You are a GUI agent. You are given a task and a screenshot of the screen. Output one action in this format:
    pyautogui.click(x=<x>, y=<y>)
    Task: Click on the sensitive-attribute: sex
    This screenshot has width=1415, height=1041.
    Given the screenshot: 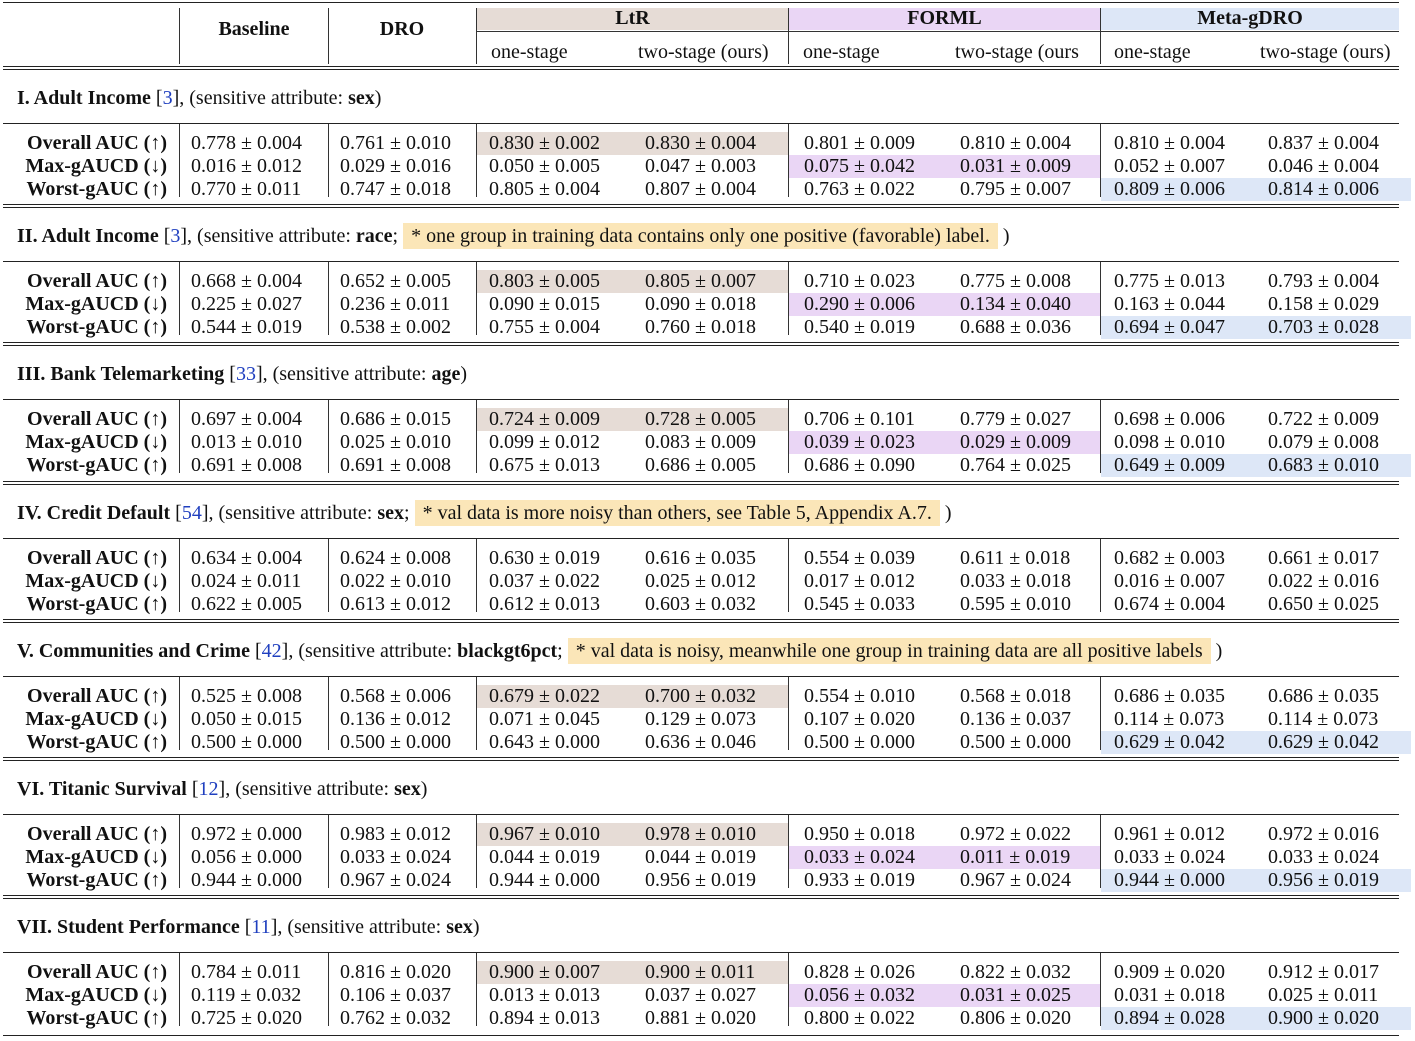 What is the action you would take?
    pyautogui.click(x=459, y=927)
    